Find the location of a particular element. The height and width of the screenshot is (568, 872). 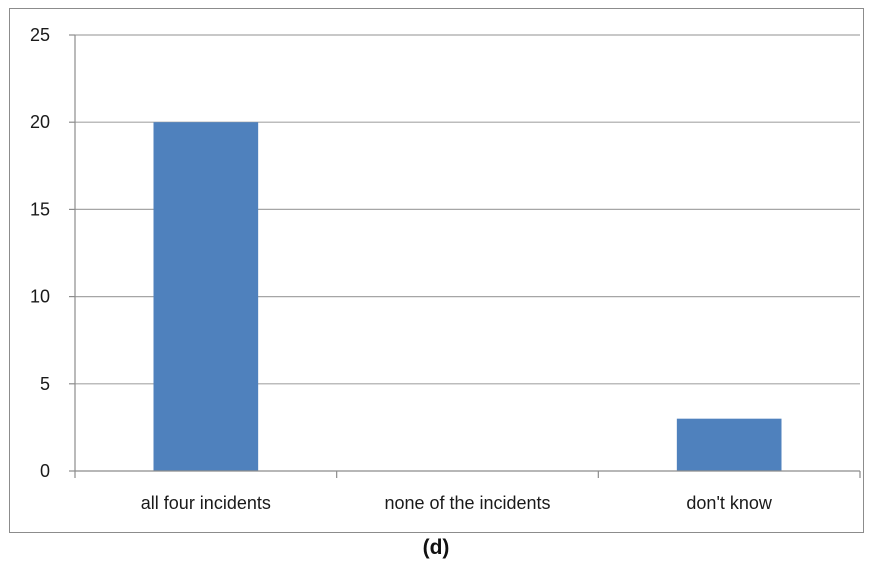

y-tick-label: 15 is located at coordinates (40, 209).